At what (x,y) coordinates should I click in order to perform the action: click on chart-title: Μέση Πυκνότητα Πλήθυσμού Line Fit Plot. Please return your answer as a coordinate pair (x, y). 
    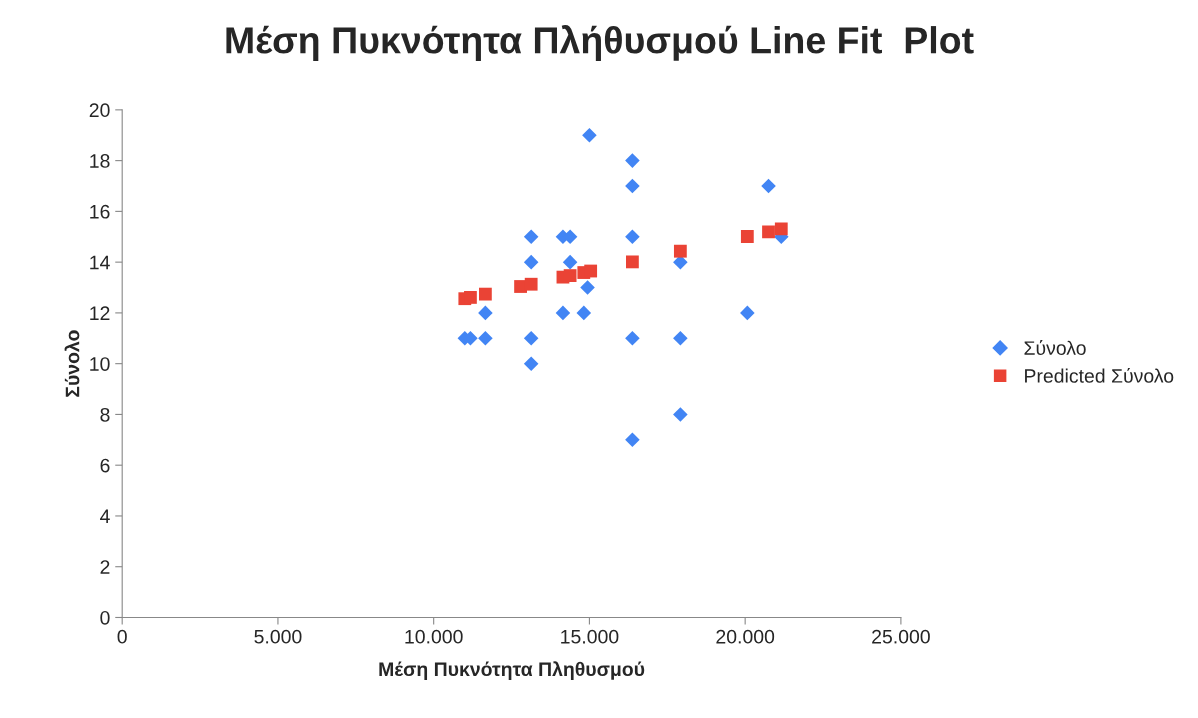
    Looking at the image, I should click on (600, 43).